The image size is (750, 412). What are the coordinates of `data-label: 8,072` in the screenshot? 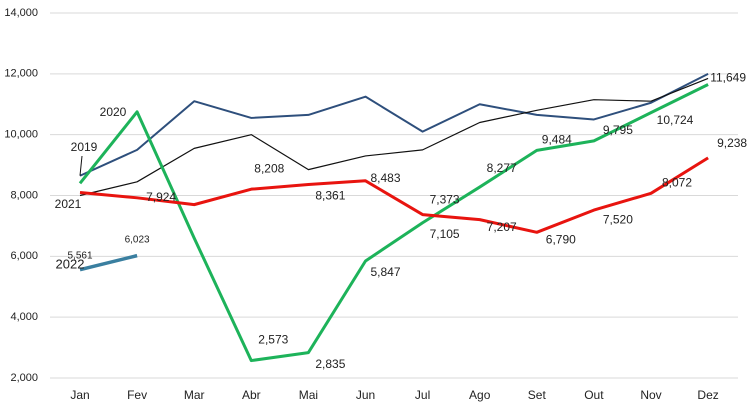 It's located at (677, 182).